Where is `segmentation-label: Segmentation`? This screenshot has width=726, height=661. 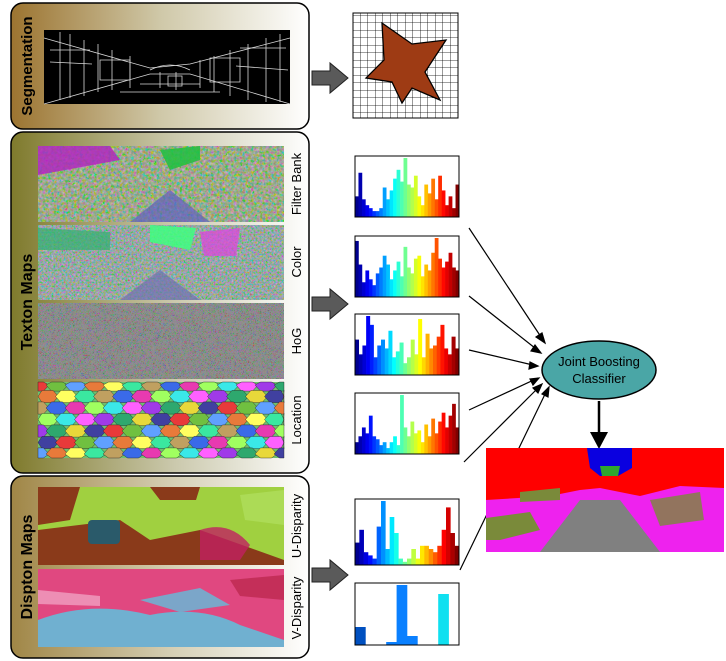
segmentation-label: Segmentation is located at coordinates (27, 65).